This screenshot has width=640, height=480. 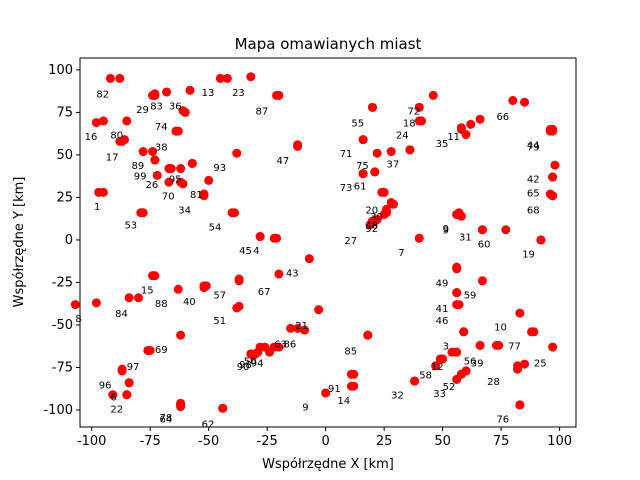 I want to click on point-label: 72, so click(x=414, y=112).